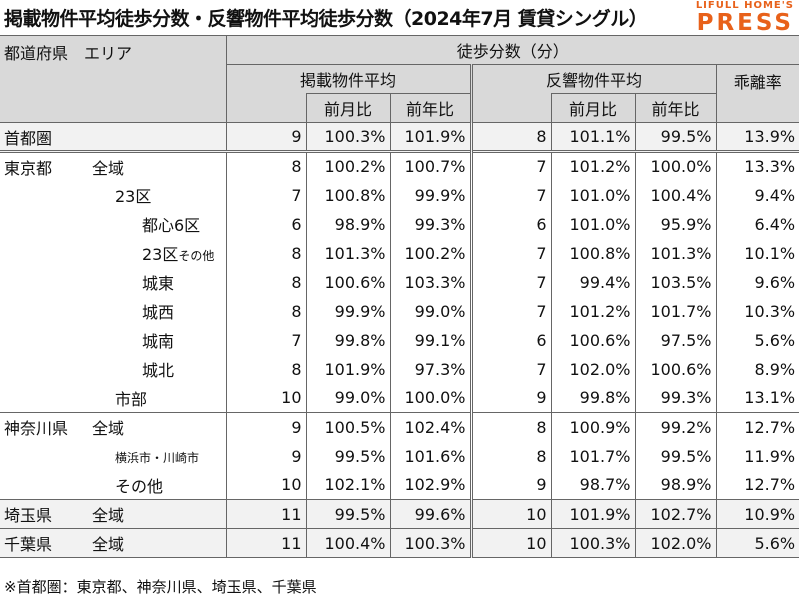  I want to click on pref-label: 東京都, so click(28, 168).